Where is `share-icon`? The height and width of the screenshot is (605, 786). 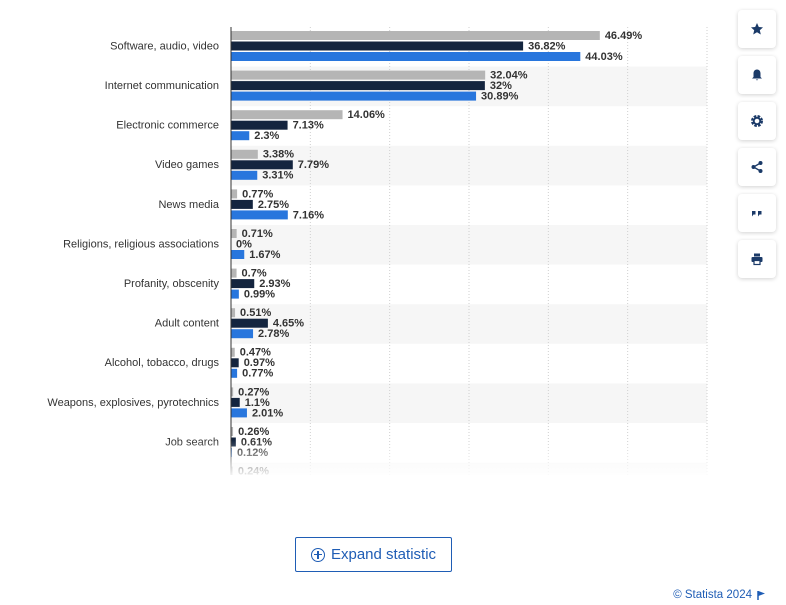
share-icon is located at coordinates (757, 167).